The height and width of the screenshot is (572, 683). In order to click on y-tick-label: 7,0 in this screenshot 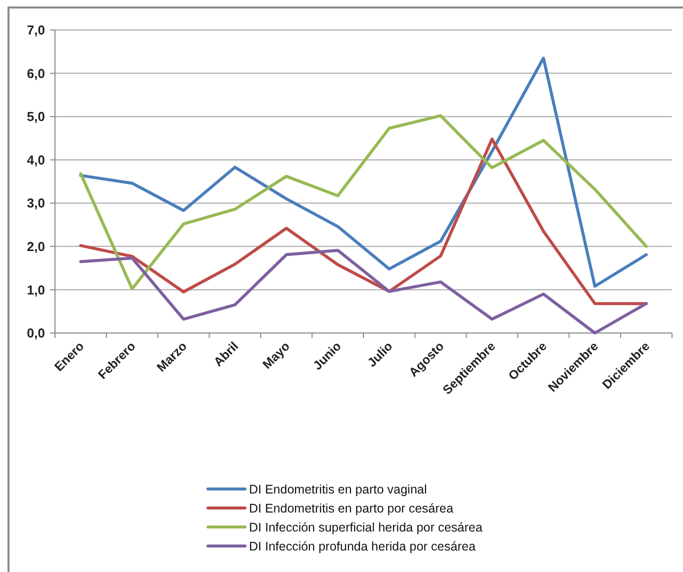, I will do `click(35, 30)`.